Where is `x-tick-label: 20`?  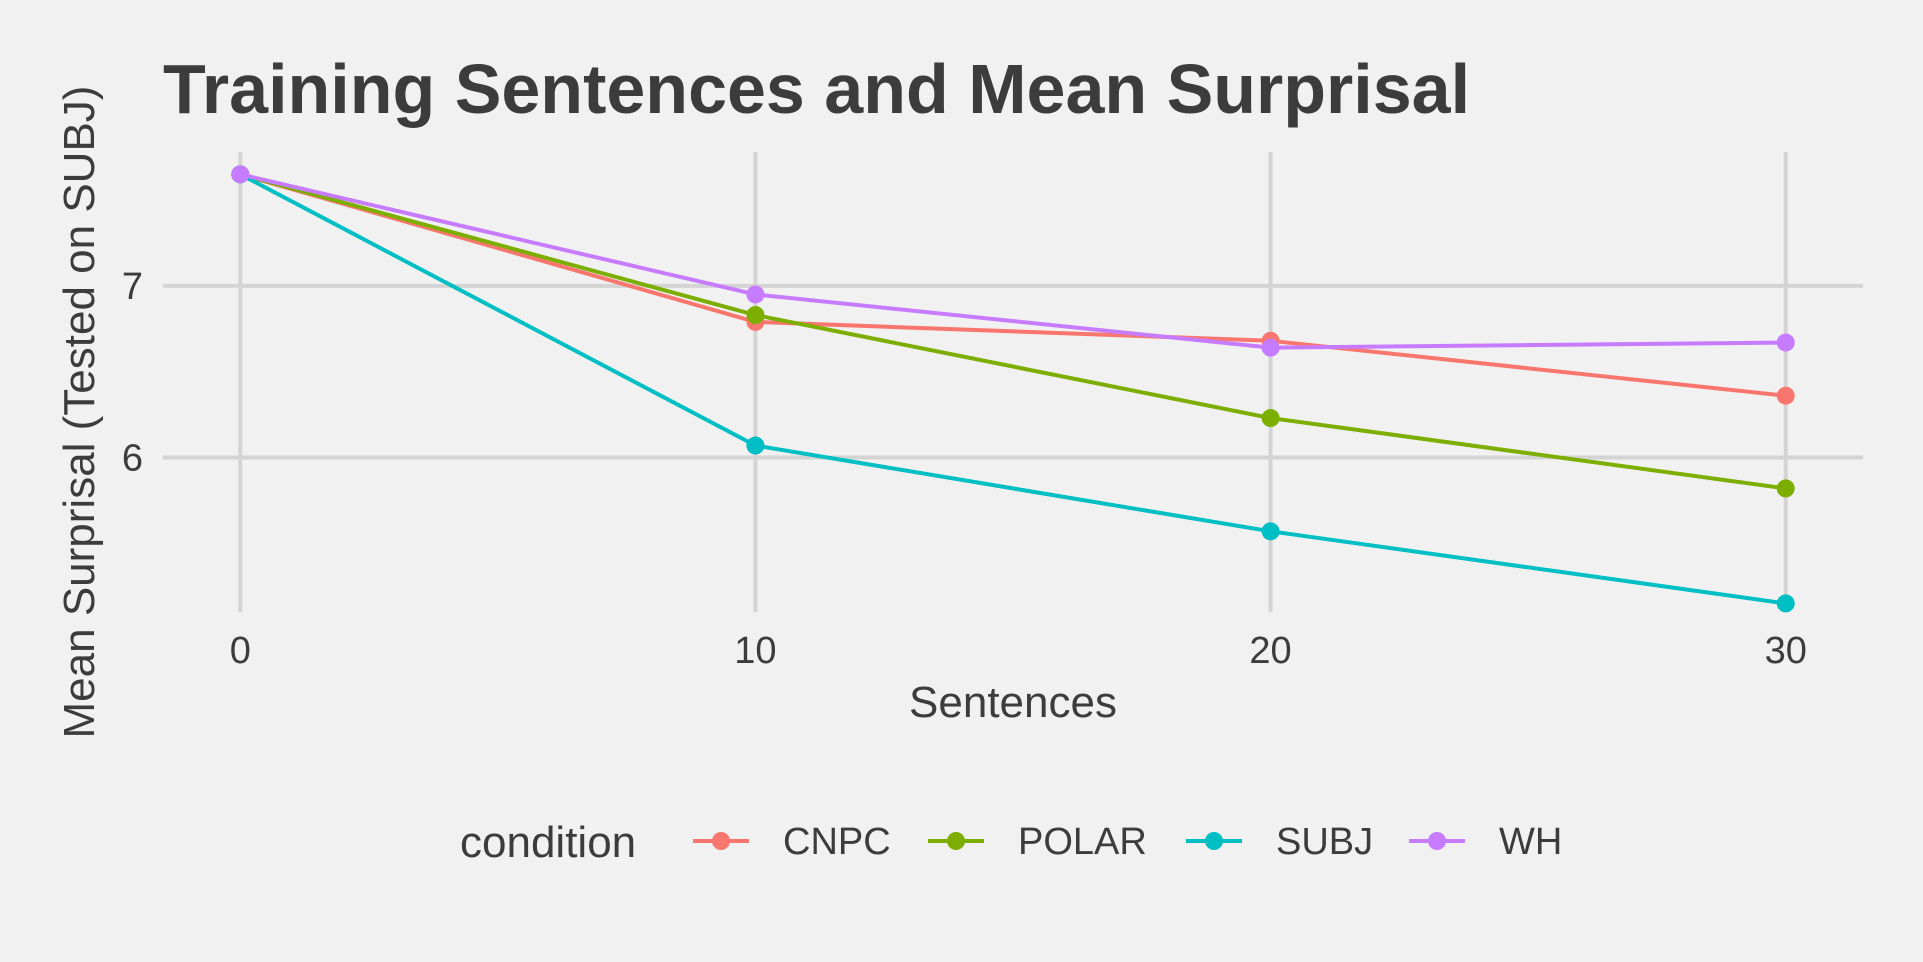 x-tick-label: 20 is located at coordinates (1270, 651).